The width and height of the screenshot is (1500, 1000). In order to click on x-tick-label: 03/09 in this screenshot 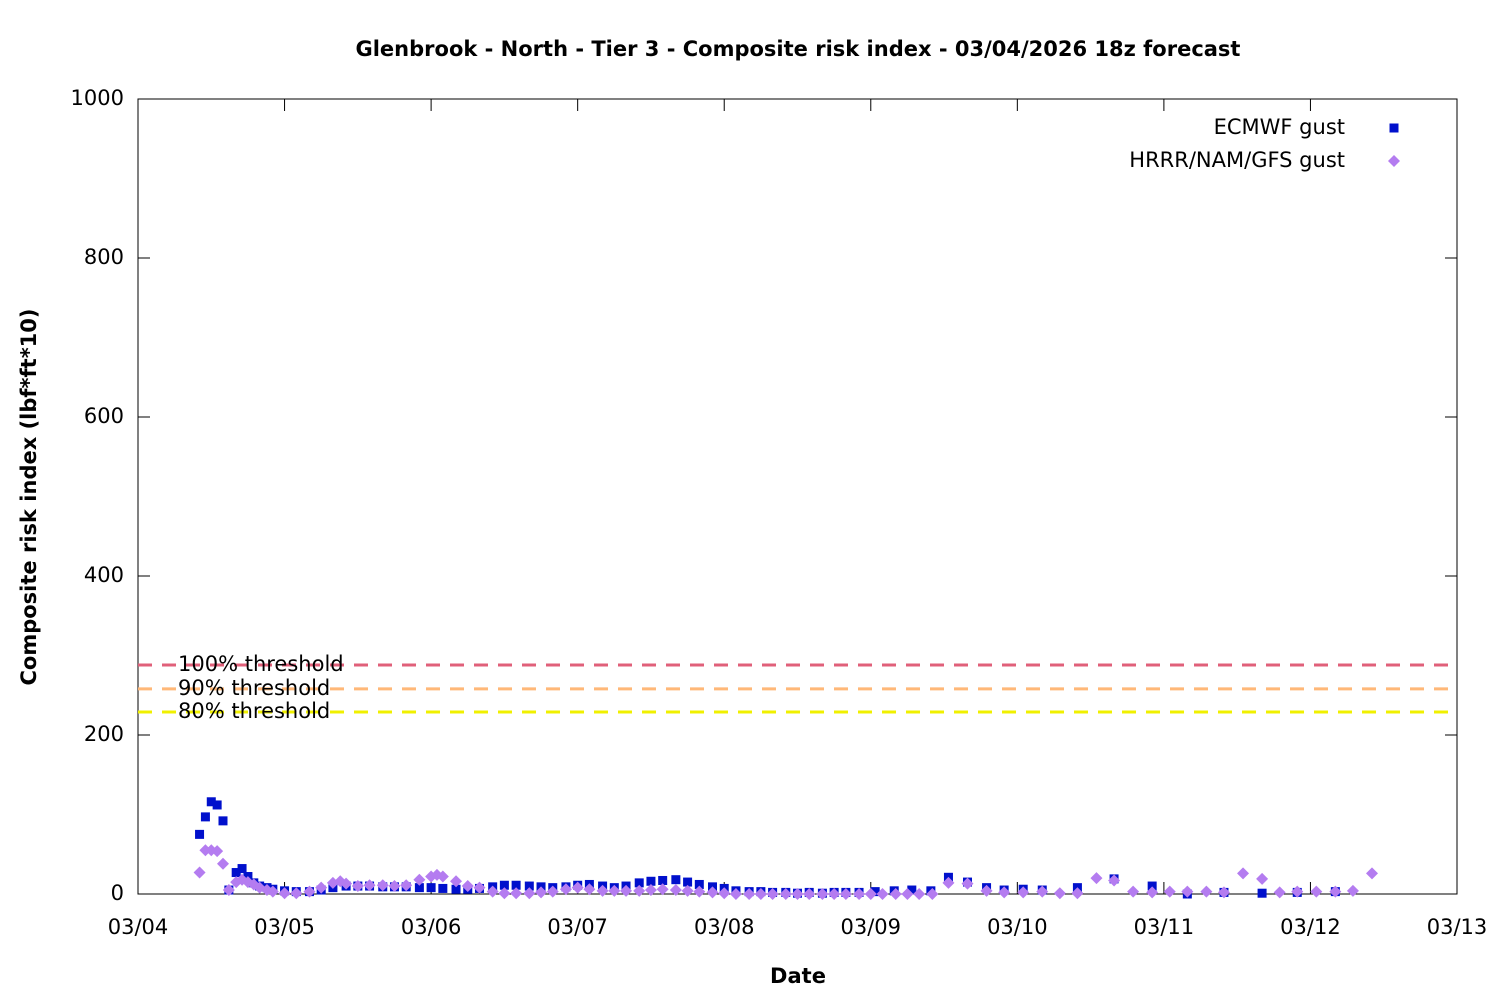, I will do `click(871, 927)`.